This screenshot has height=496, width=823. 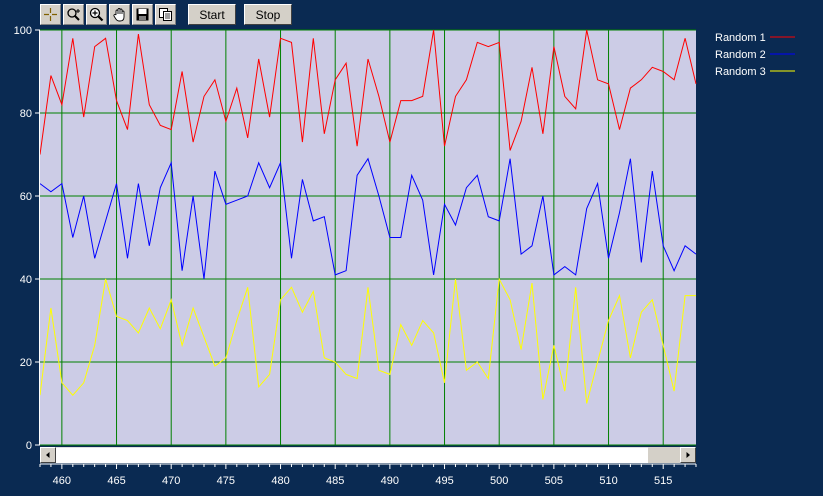 I want to click on toolbar, so click(x=108, y=14).